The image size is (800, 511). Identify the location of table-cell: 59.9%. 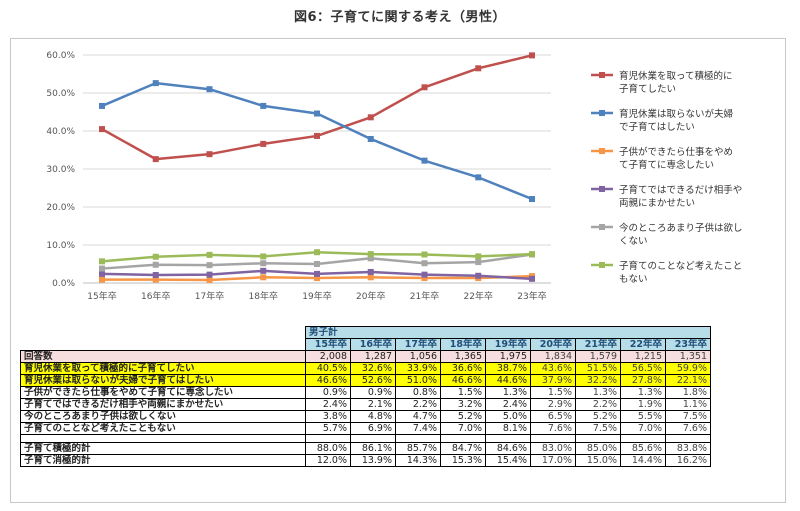
(688, 368).